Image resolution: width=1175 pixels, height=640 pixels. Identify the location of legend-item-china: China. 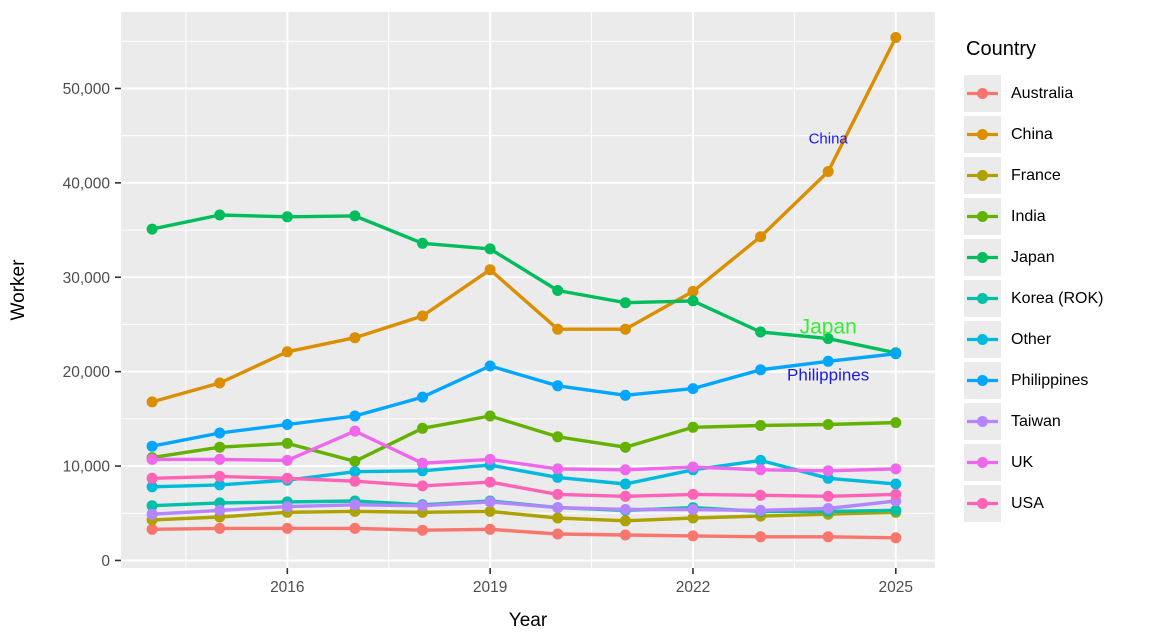
(1033, 134).